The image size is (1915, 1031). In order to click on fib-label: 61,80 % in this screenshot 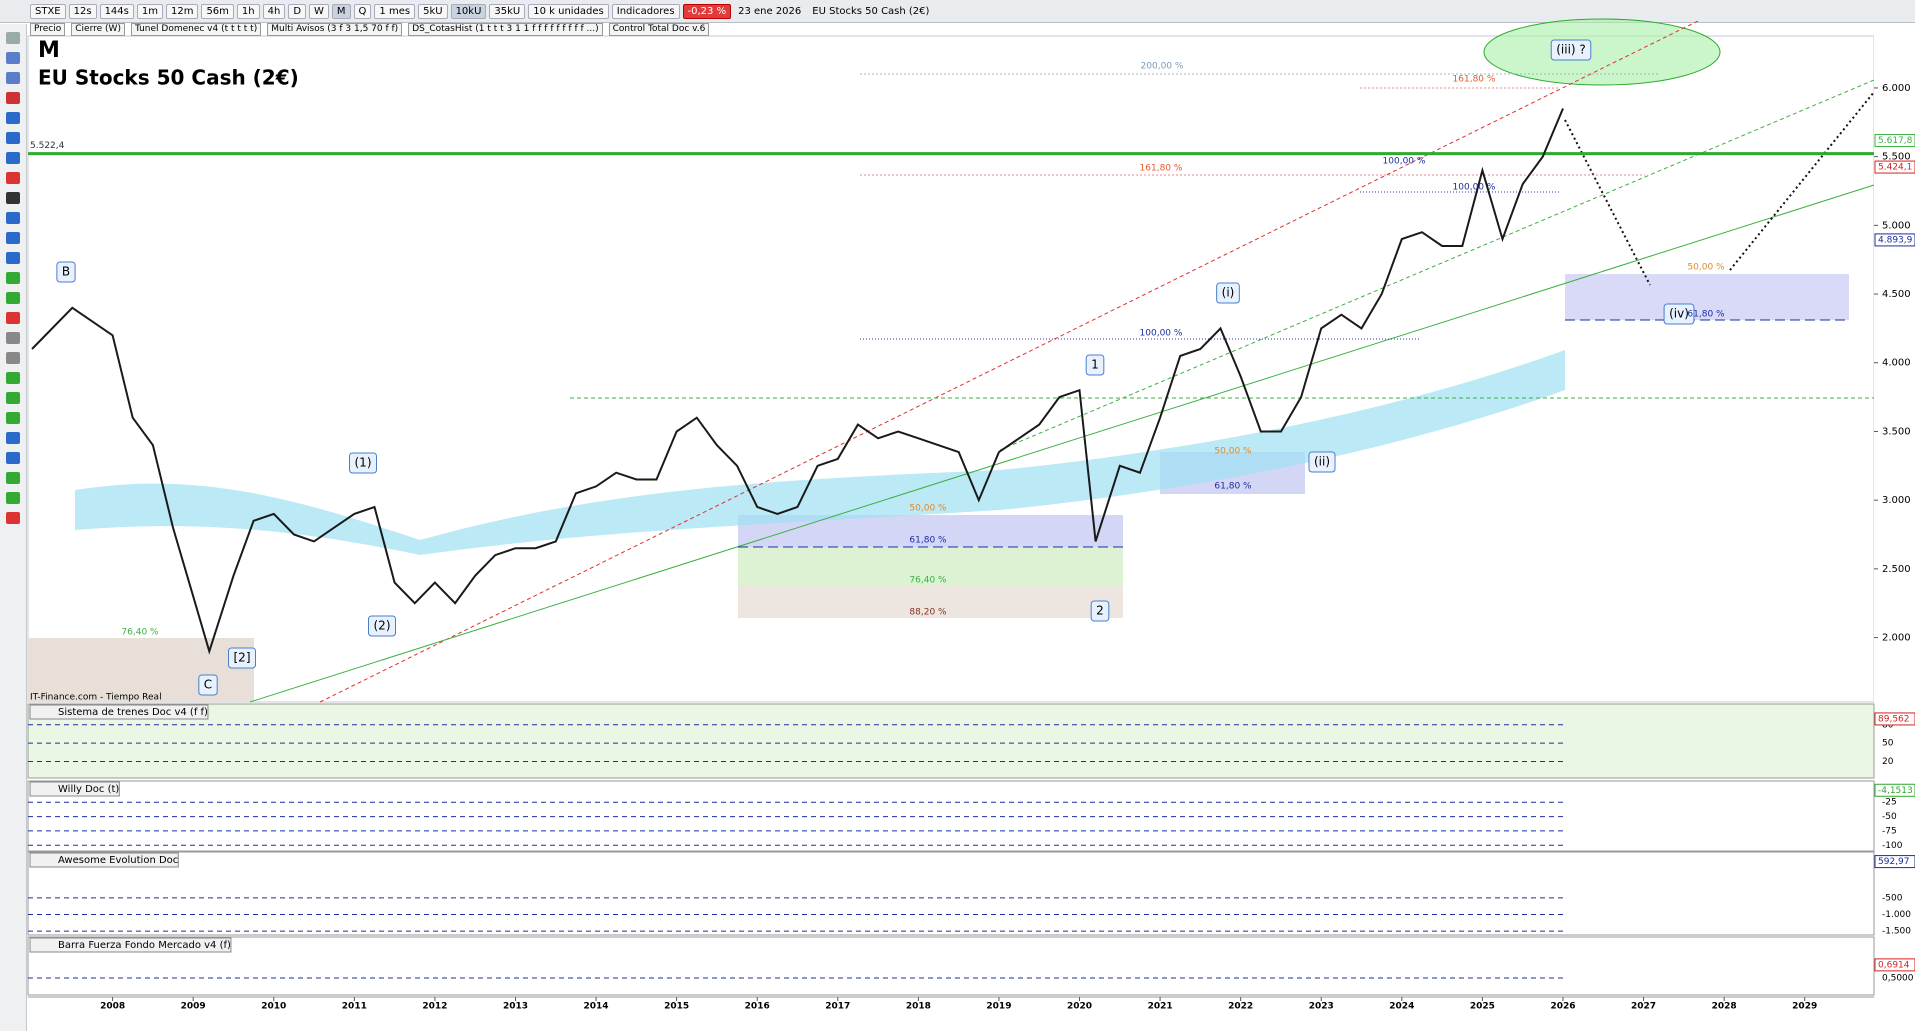, I will do `click(1233, 487)`.